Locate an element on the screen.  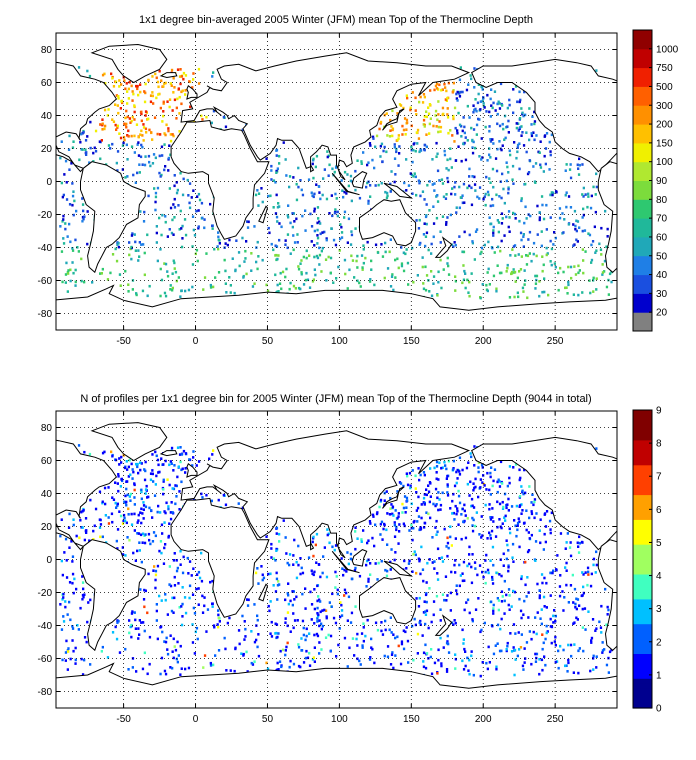
y-tick-label: -80 is located at coordinates (45, 692).